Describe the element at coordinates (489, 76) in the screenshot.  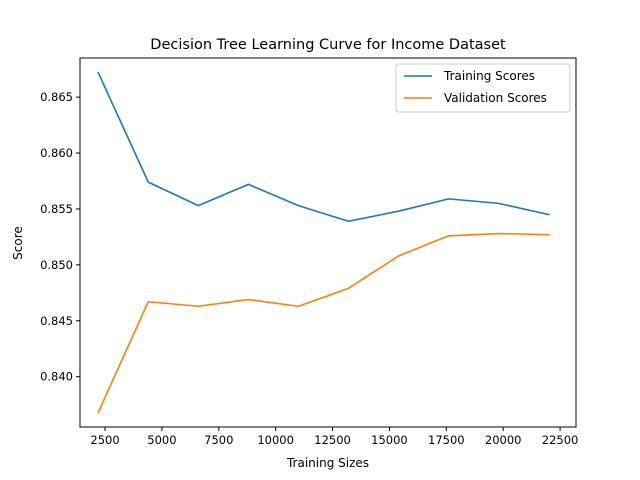
I see `legend-entry-label: Training Scores` at that location.